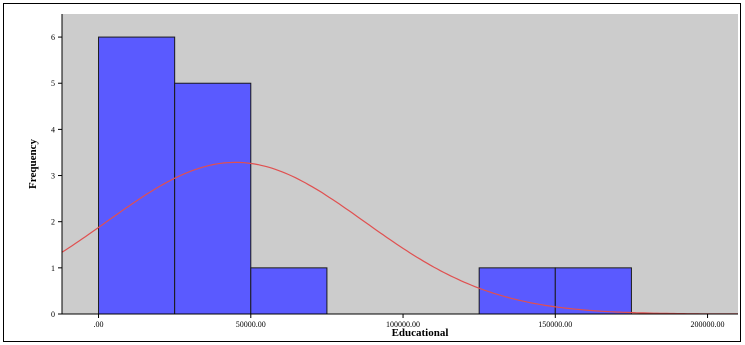  I want to click on y-tick-label: 5, so click(53, 83).